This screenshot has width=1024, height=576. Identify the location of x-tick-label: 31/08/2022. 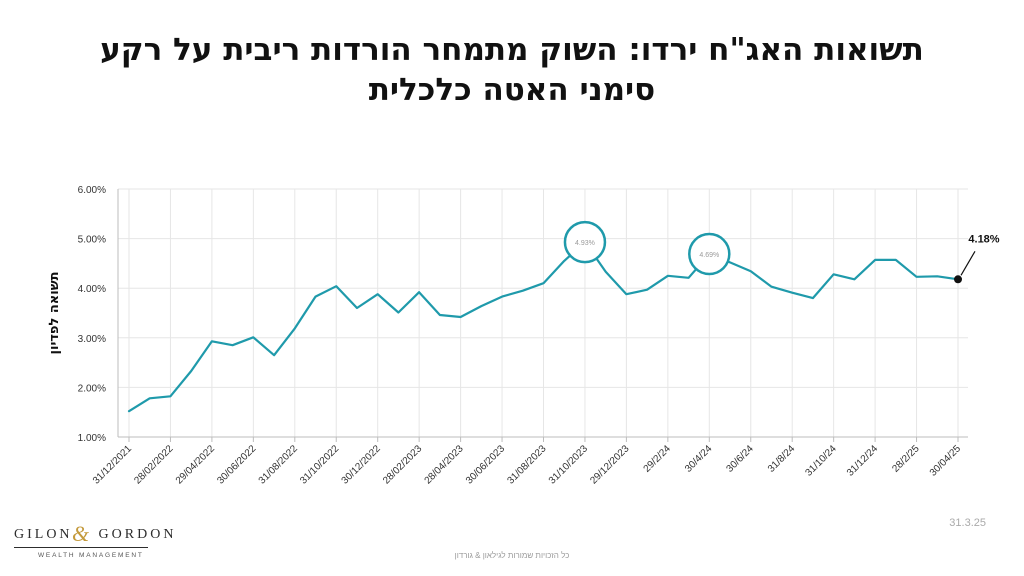
(278, 464).